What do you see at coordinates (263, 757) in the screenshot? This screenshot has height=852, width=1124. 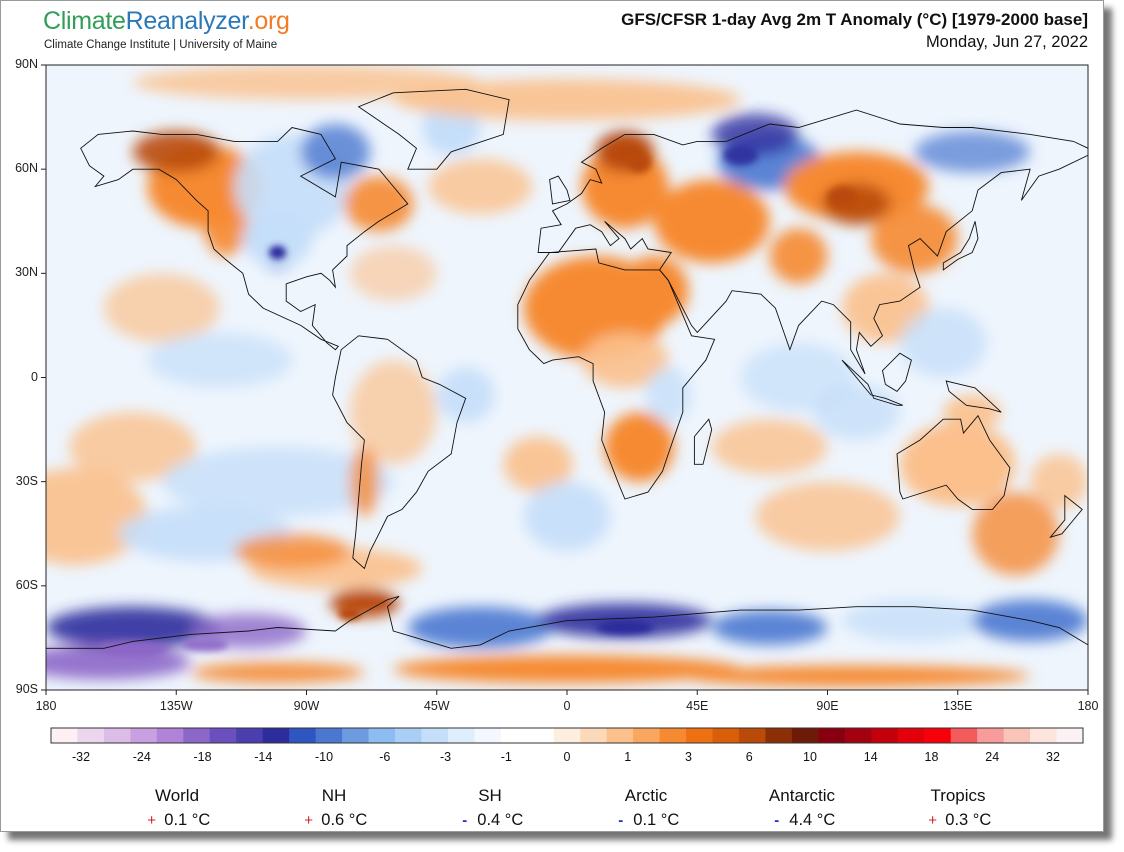 I see `colorbar-label: -14` at bounding box center [263, 757].